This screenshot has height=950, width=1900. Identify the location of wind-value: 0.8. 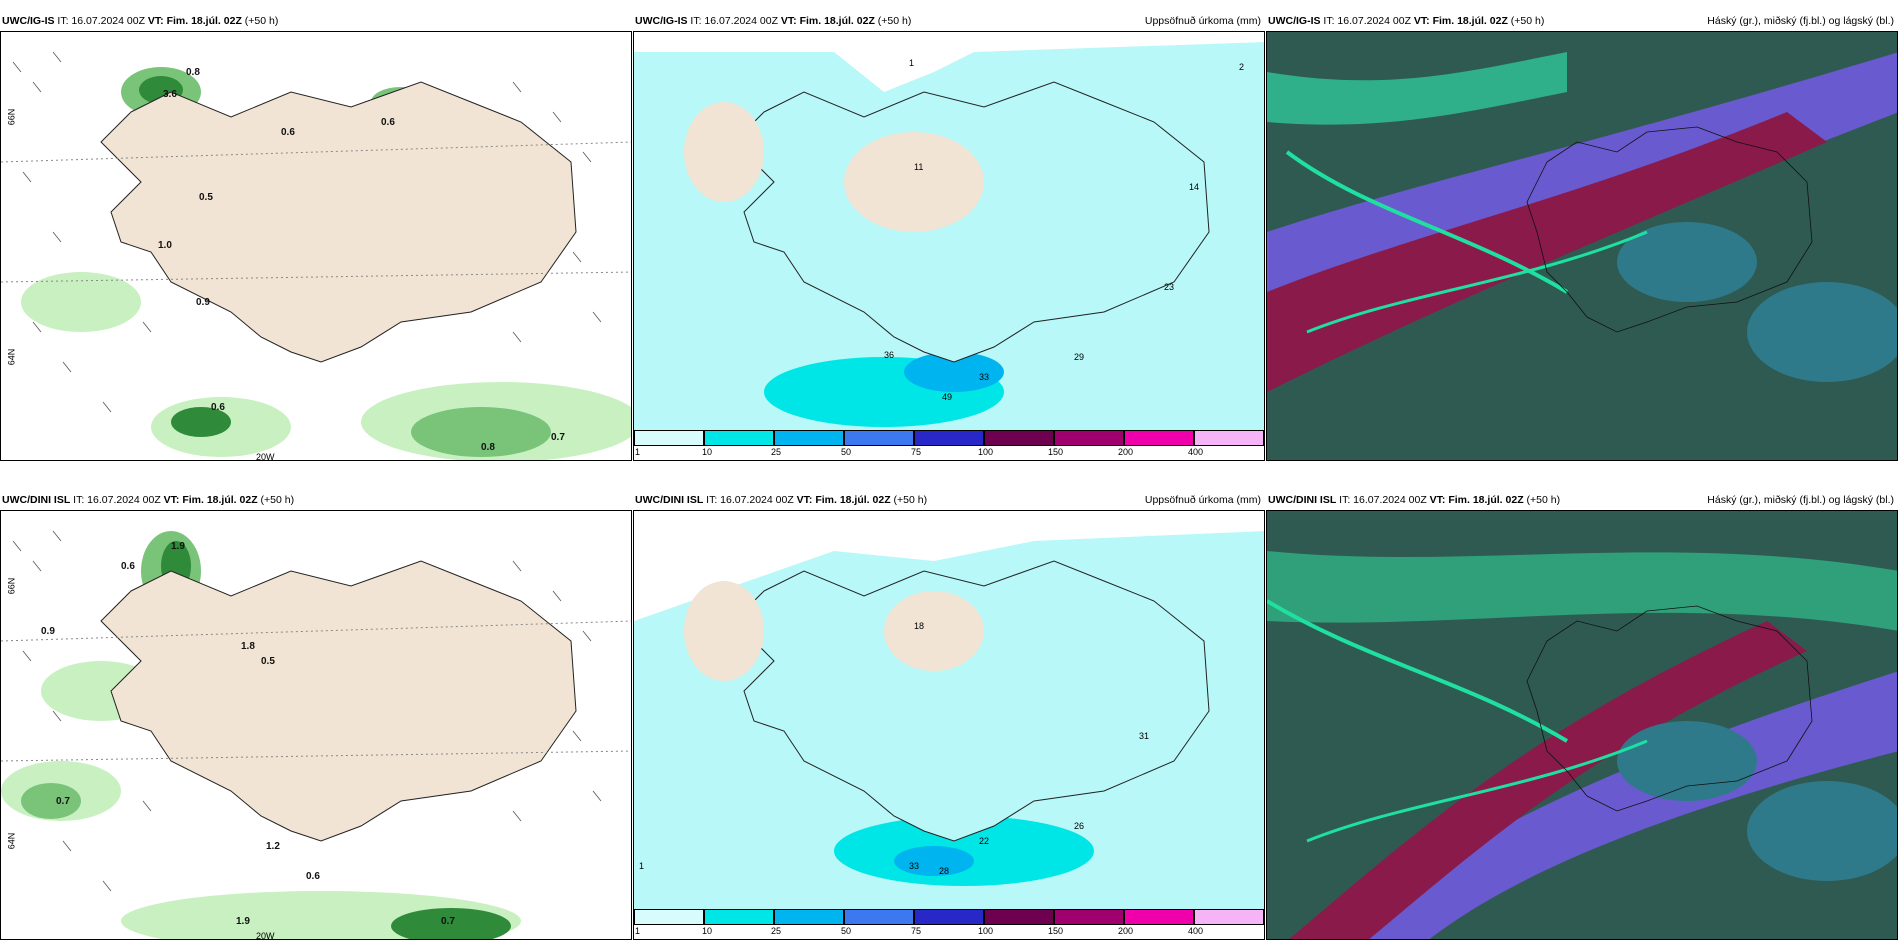
(488, 447).